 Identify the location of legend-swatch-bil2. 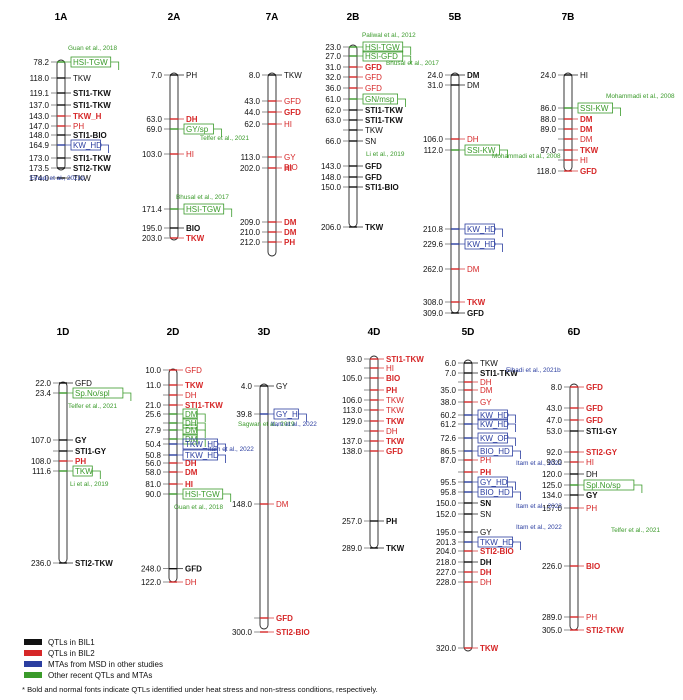
(33, 653).